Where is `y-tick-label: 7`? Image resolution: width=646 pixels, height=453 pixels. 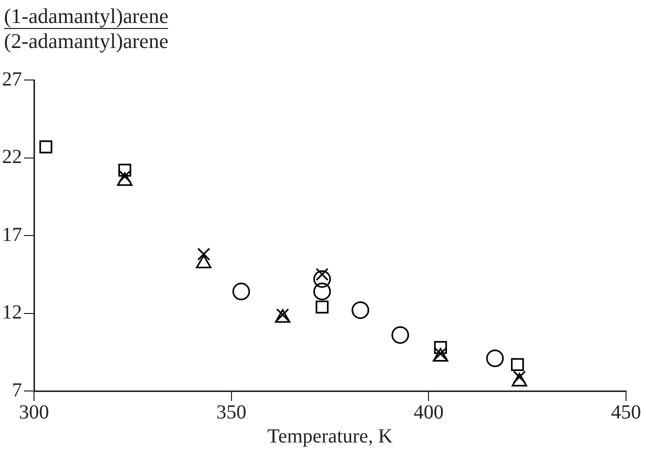
y-tick-label: 7 is located at coordinates (17, 390).